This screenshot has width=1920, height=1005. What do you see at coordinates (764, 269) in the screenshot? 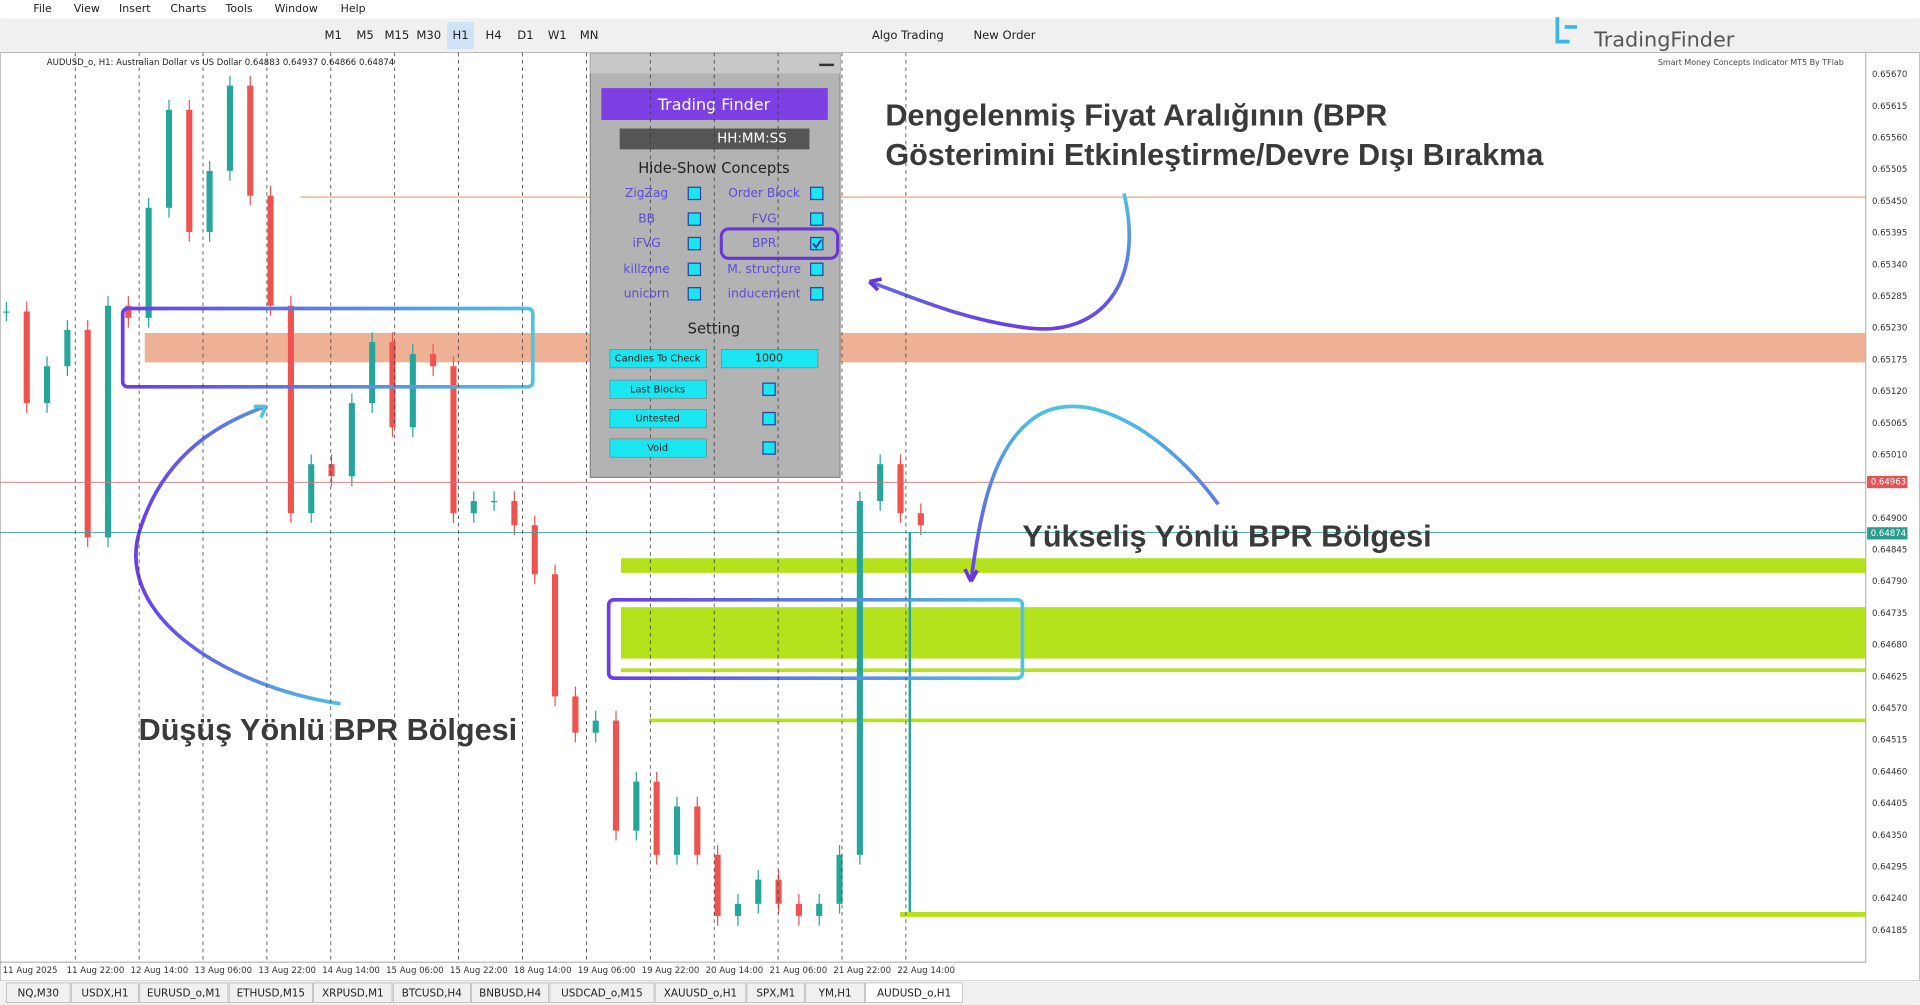
I see `concept-label: M. structure` at bounding box center [764, 269].